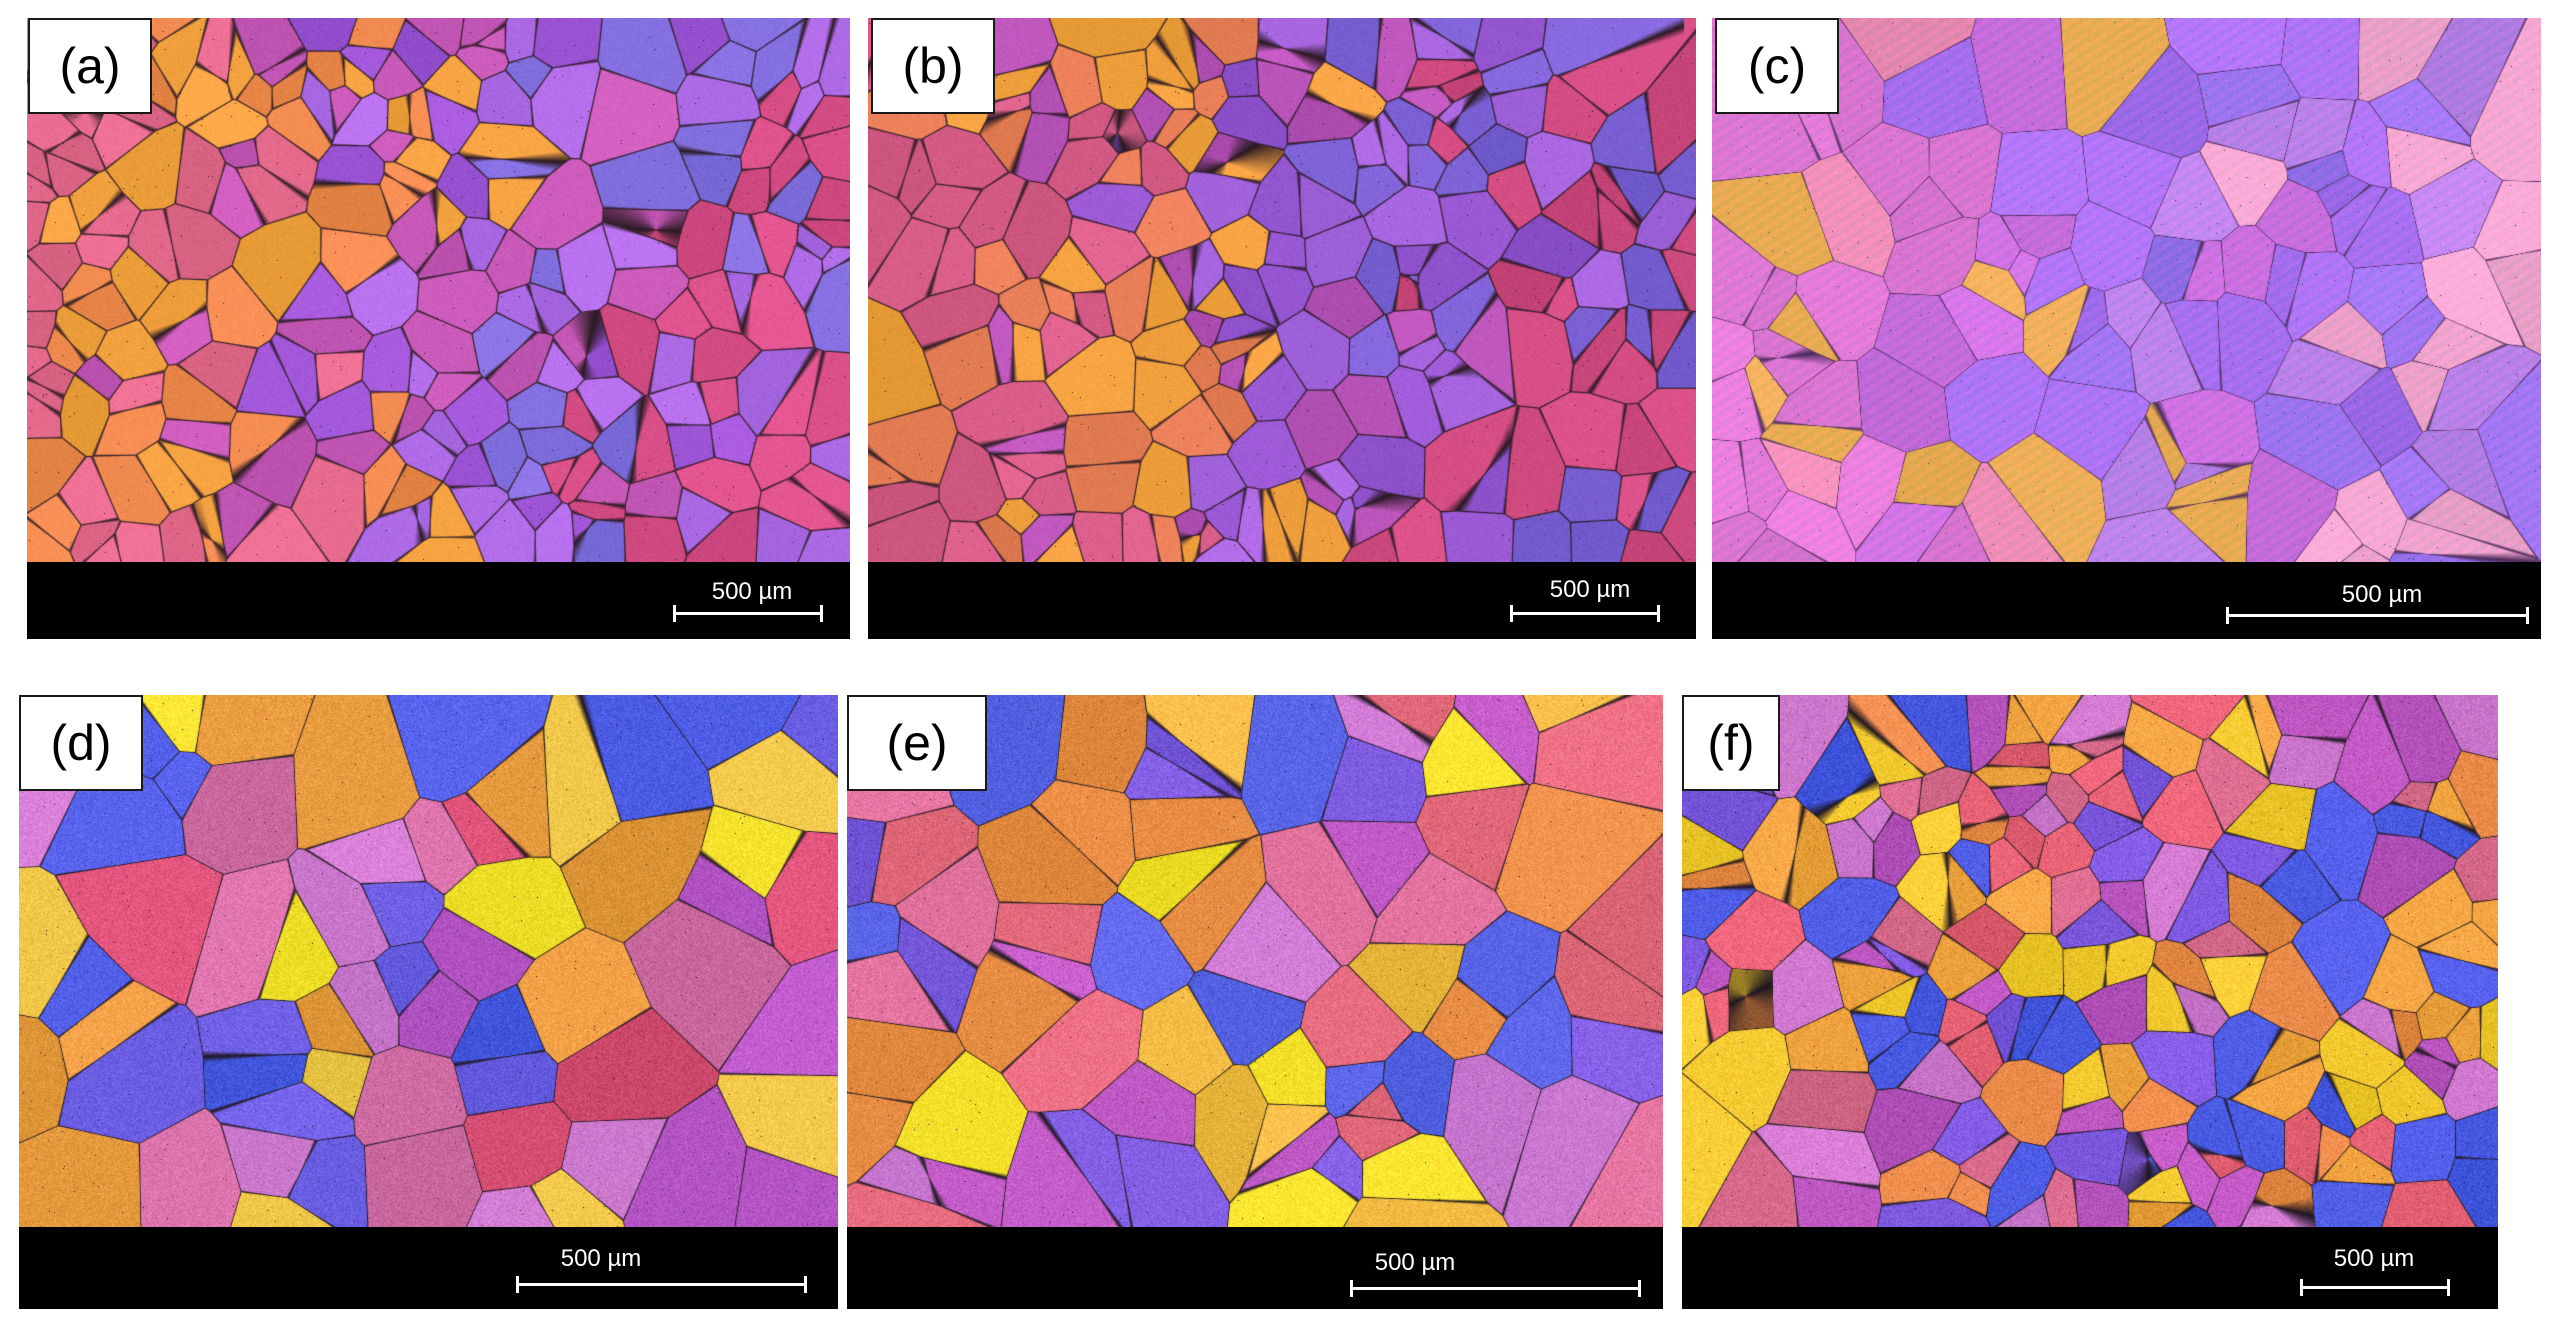 Image resolution: width=2559 pixels, height=1339 pixels. I want to click on micrograph-image-c, so click(2126, 290).